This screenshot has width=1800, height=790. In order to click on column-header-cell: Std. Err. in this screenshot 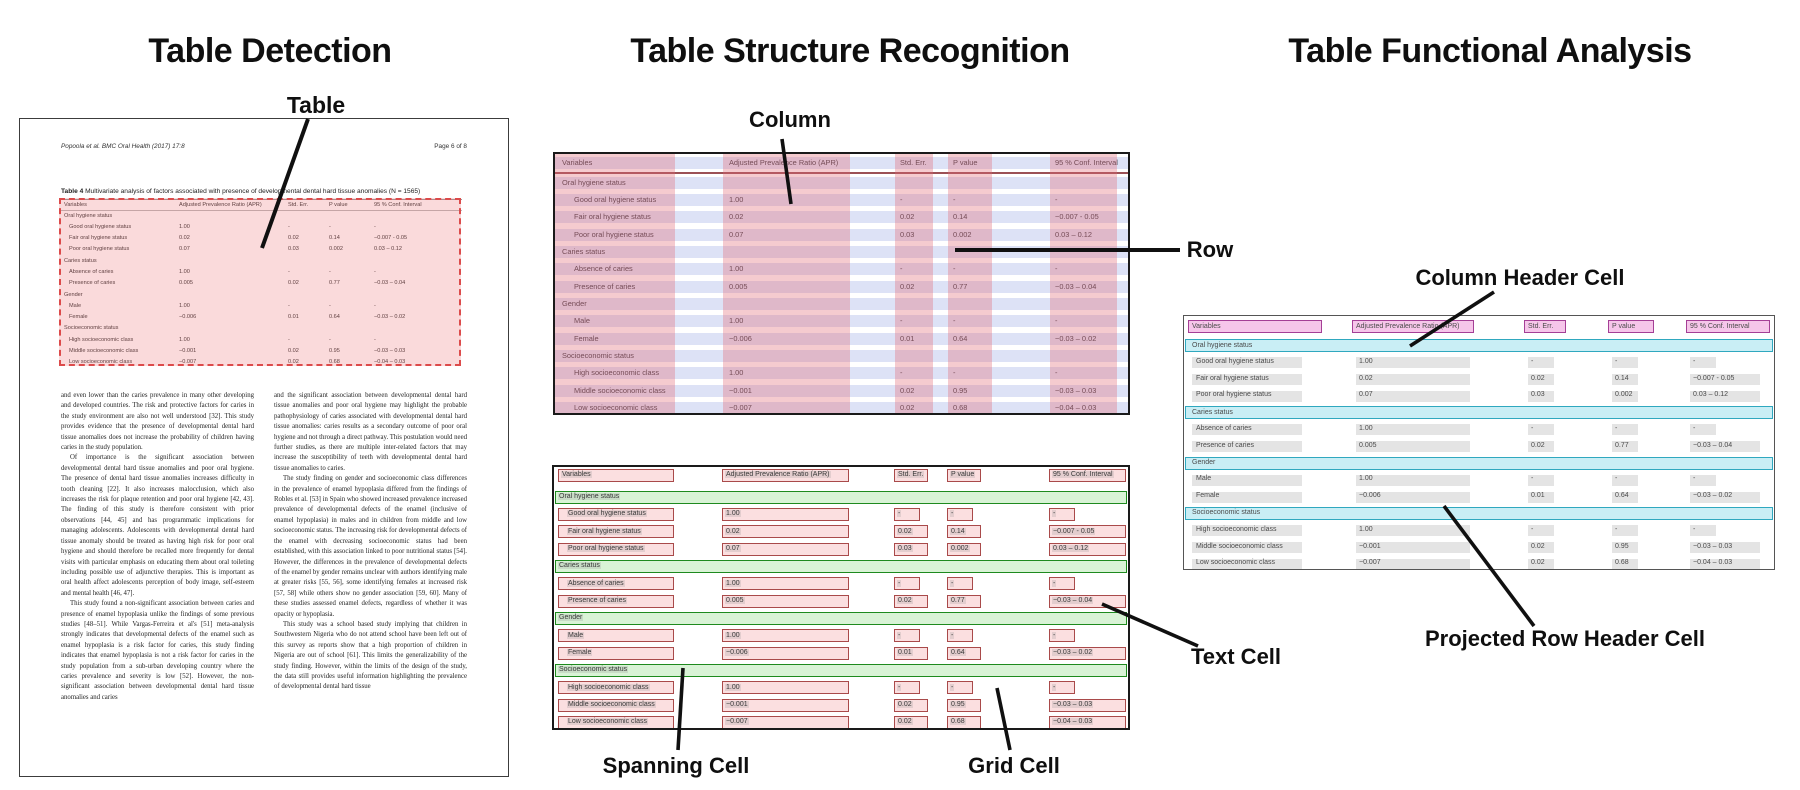, I will do `click(913, 162)`.